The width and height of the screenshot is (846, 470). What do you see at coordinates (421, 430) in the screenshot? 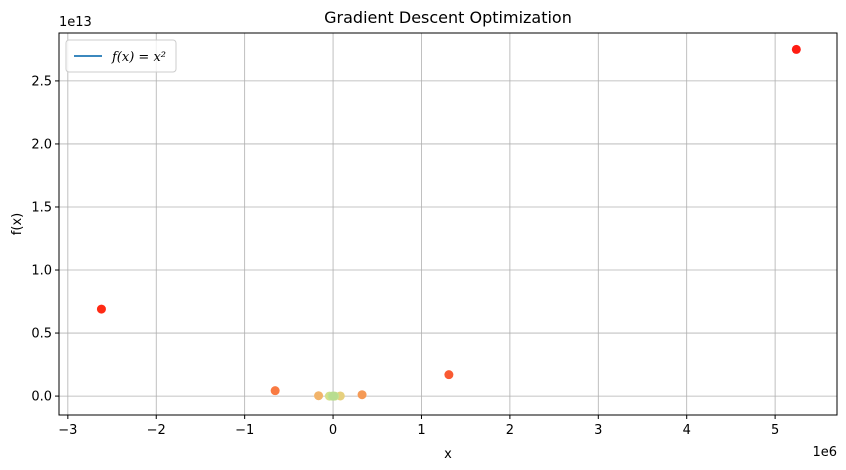
I see `x-tick-label: 1` at bounding box center [421, 430].